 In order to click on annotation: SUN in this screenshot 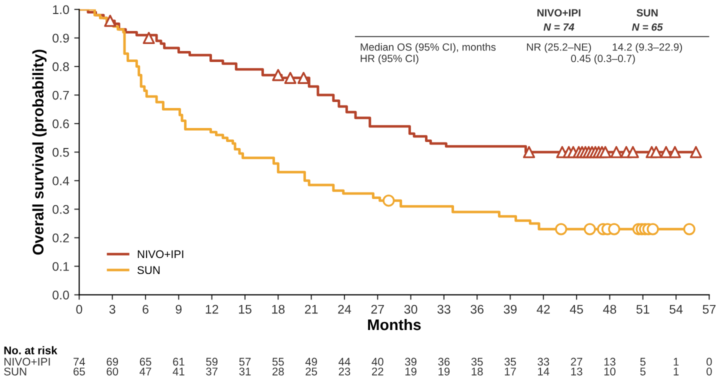, I will do `click(647, 12)`.